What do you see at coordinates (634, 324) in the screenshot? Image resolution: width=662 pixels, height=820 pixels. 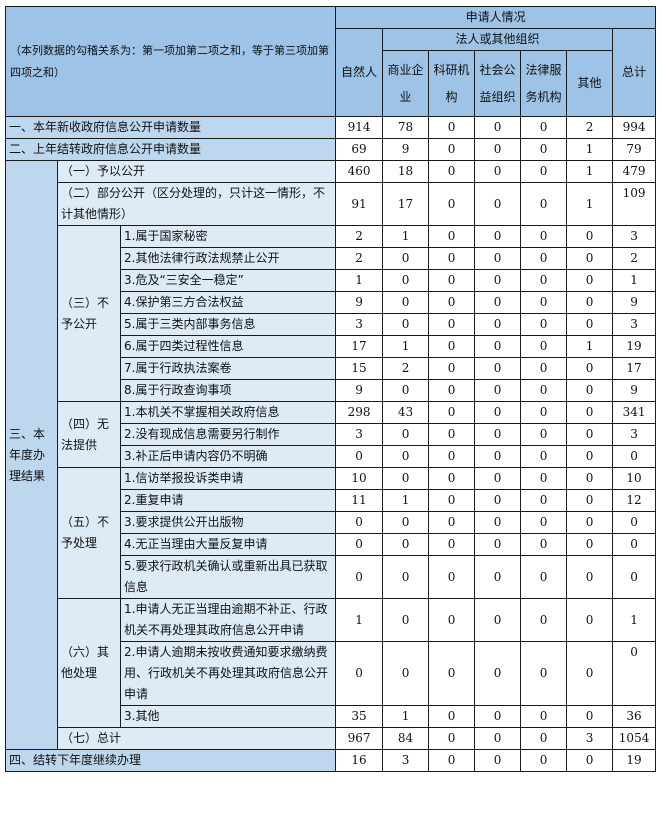 I see `value-total: 3` at bounding box center [634, 324].